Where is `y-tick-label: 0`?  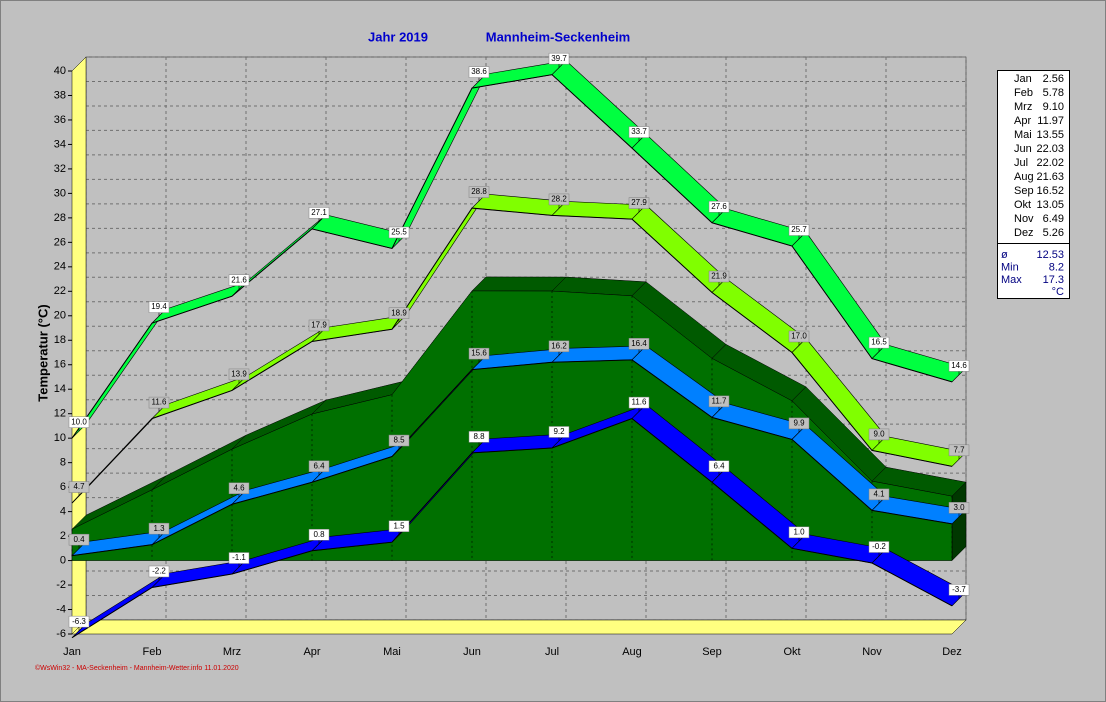
y-tick-label: 0 is located at coordinates (63, 560).